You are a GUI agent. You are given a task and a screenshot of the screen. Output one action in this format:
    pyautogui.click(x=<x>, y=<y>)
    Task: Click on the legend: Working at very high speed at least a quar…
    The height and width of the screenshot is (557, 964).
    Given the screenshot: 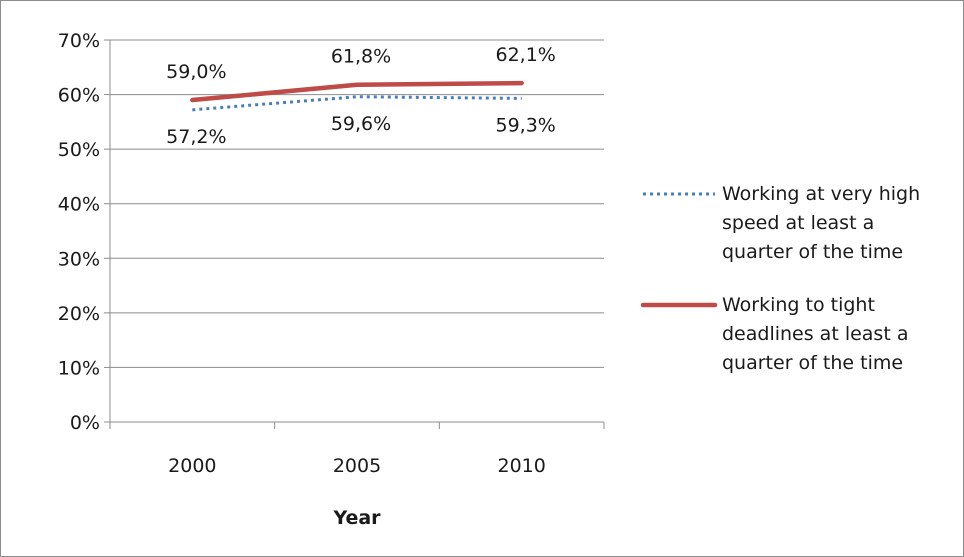 What is the action you would take?
    pyautogui.click(x=780, y=278)
    